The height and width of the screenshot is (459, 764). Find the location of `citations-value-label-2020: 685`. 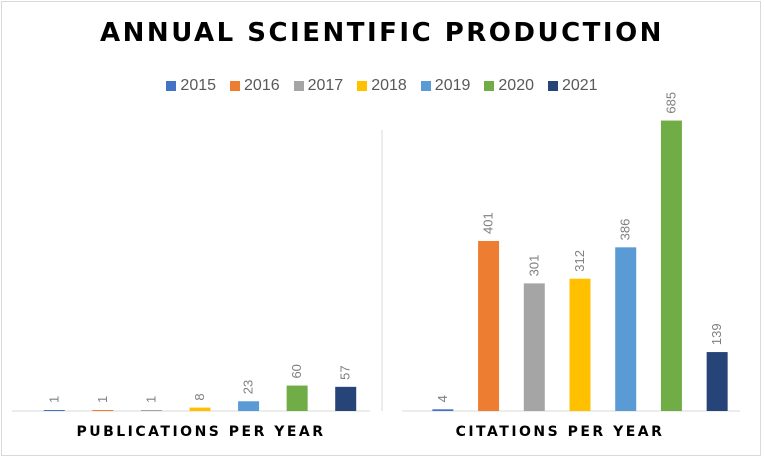

citations-value-label-2020: 685 is located at coordinates (670, 103).